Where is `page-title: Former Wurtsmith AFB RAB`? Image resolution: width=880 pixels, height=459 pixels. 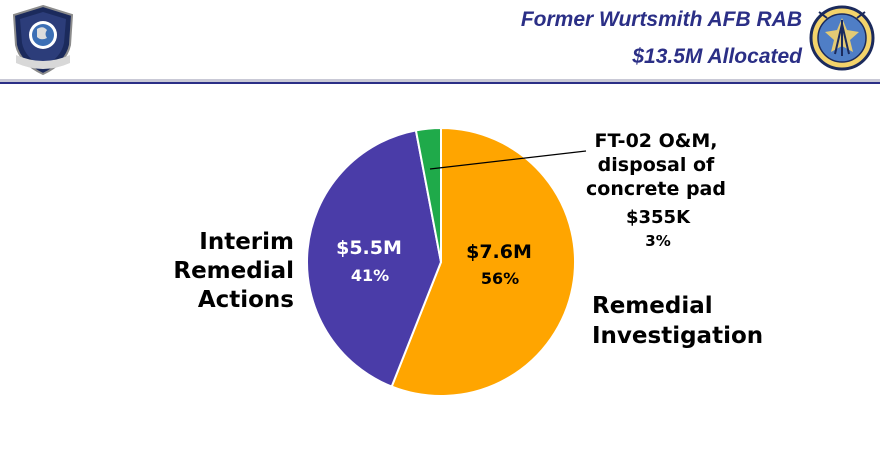
page-title: Former Wurtsmith AFB RAB is located at coordinates (661, 19).